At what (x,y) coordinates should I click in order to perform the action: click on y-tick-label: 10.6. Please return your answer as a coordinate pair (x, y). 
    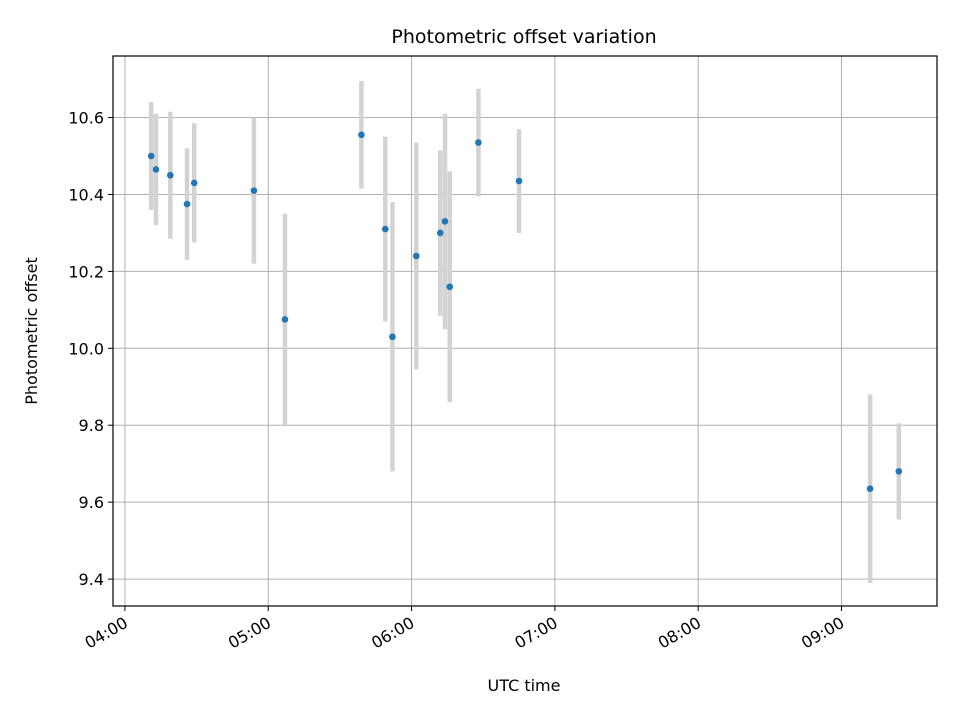
    Looking at the image, I should click on (86, 118).